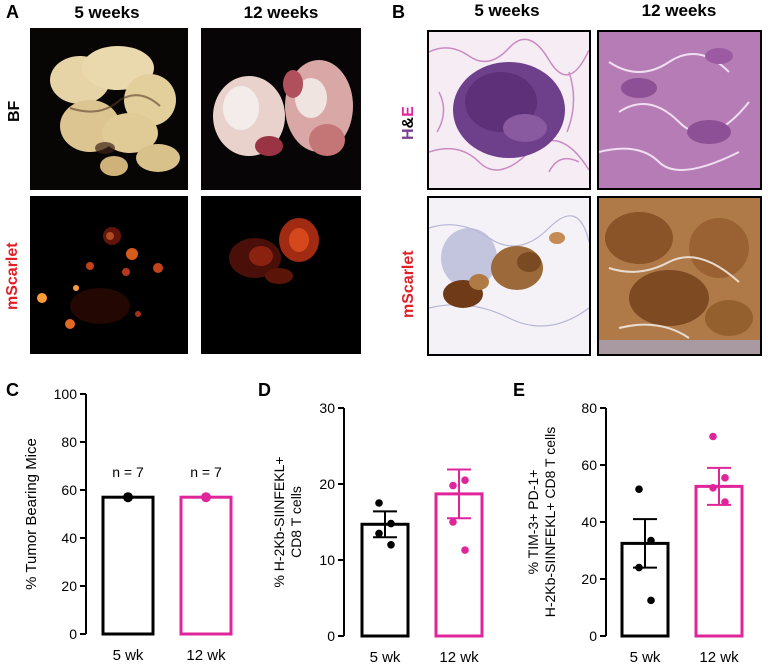  Describe the element at coordinates (519, 390) in the screenshot. I see `panel-letter-e: E` at that location.